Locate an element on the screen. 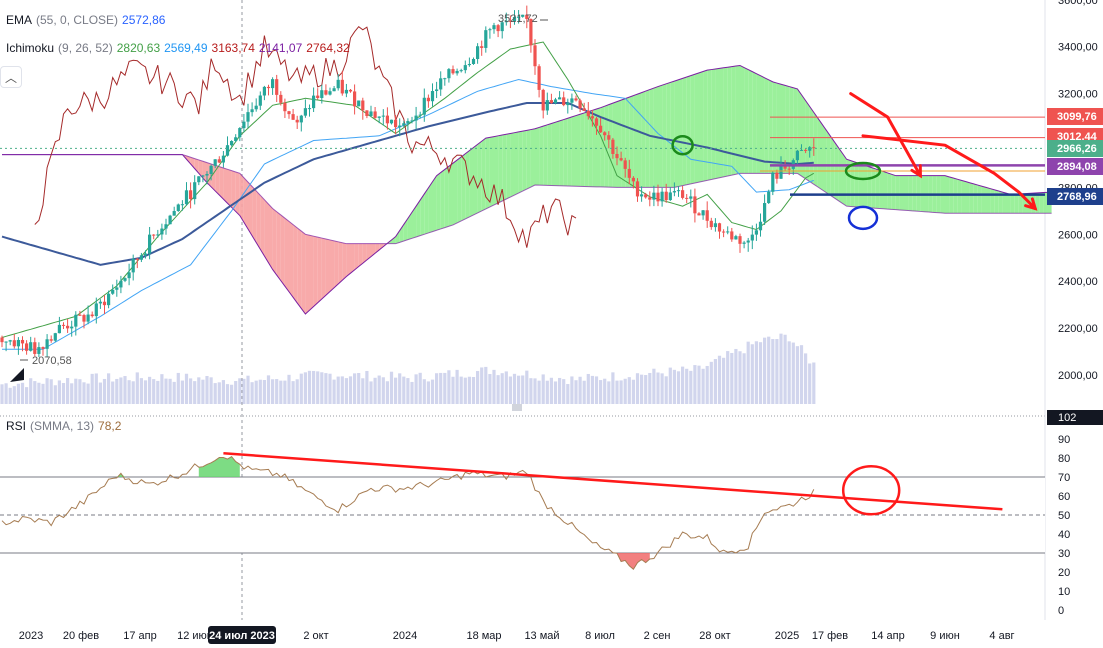  rsi-zone-fill is located at coordinates (129, 475).